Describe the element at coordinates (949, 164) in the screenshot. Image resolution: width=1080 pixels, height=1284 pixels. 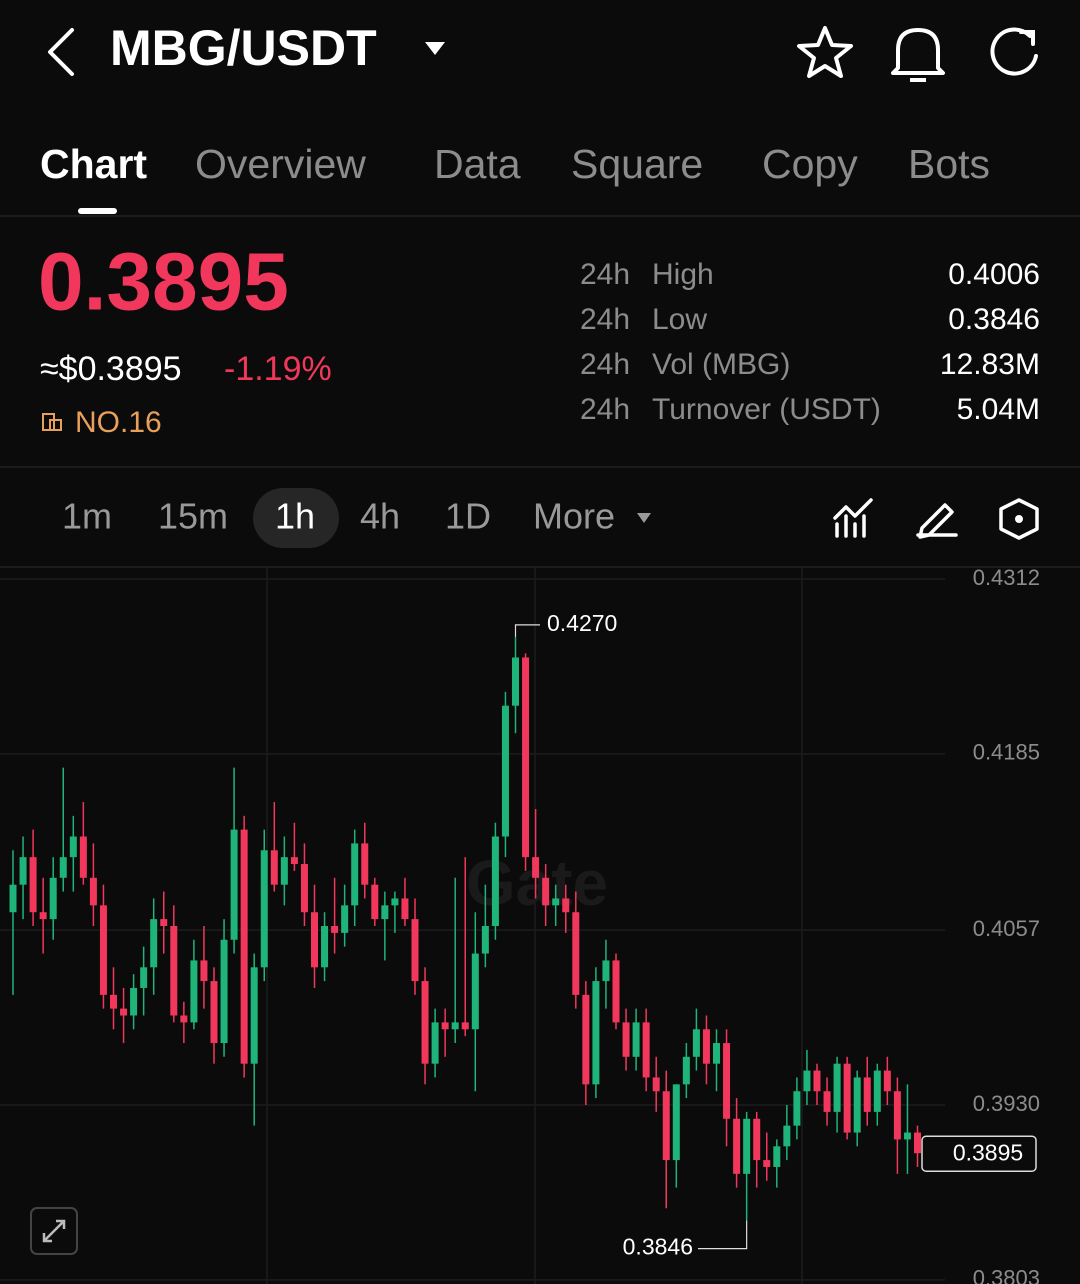
I see `tab: Bots` at that location.